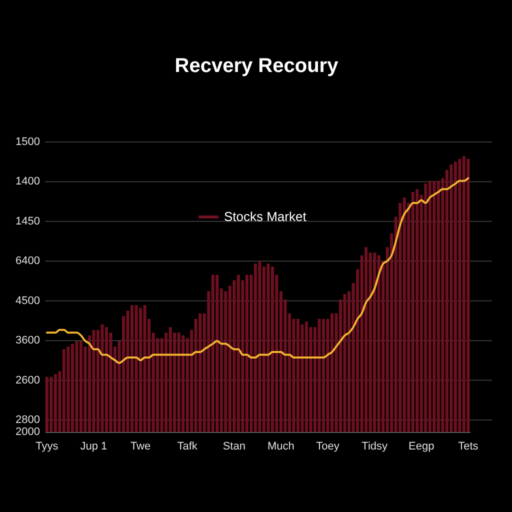 This screenshot has height=512, width=512. Describe the element at coordinates (94, 446) in the screenshot. I see `x-tick-label: Jup 1` at that location.